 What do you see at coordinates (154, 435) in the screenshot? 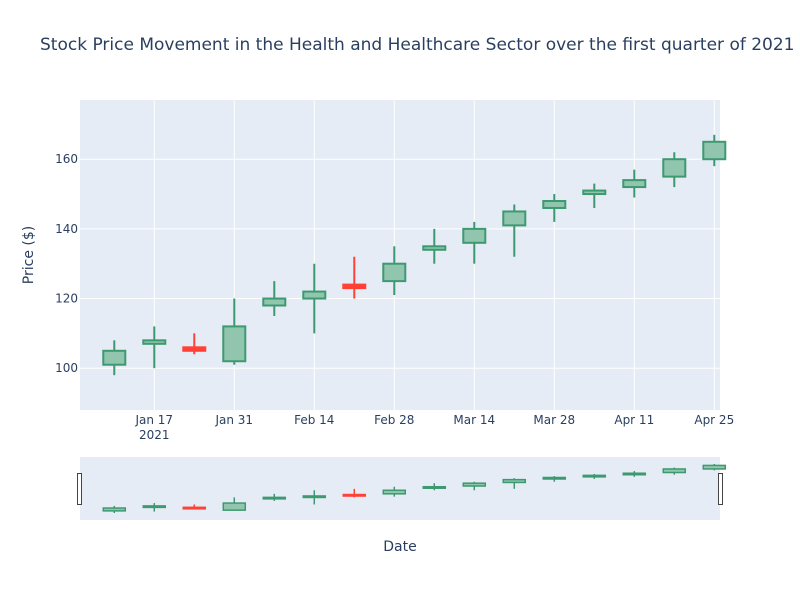
I see `x-tick-sublabel: 2021` at bounding box center [154, 435].